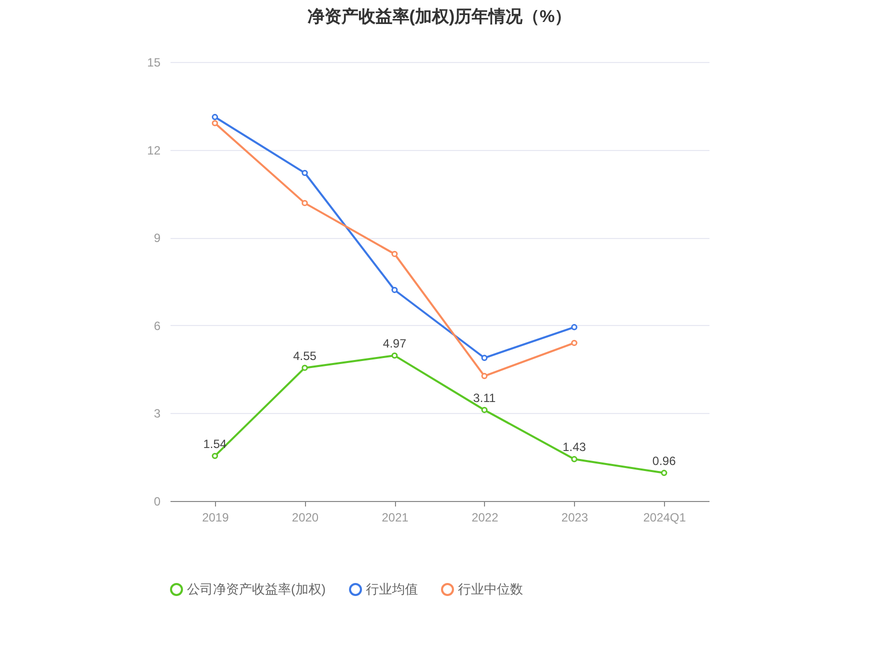 Image resolution: width=893 pixels, height=645 pixels. What do you see at coordinates (157, 325) in the screenshot?
I see `y-tick-label: 6` at bounding box center [157, 325].